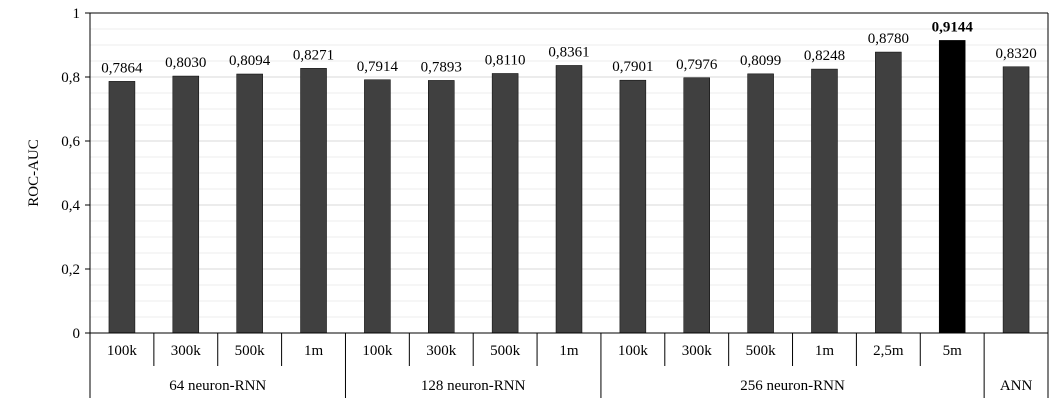  I want to click on data-label: 0,7893, so click(441, 67).